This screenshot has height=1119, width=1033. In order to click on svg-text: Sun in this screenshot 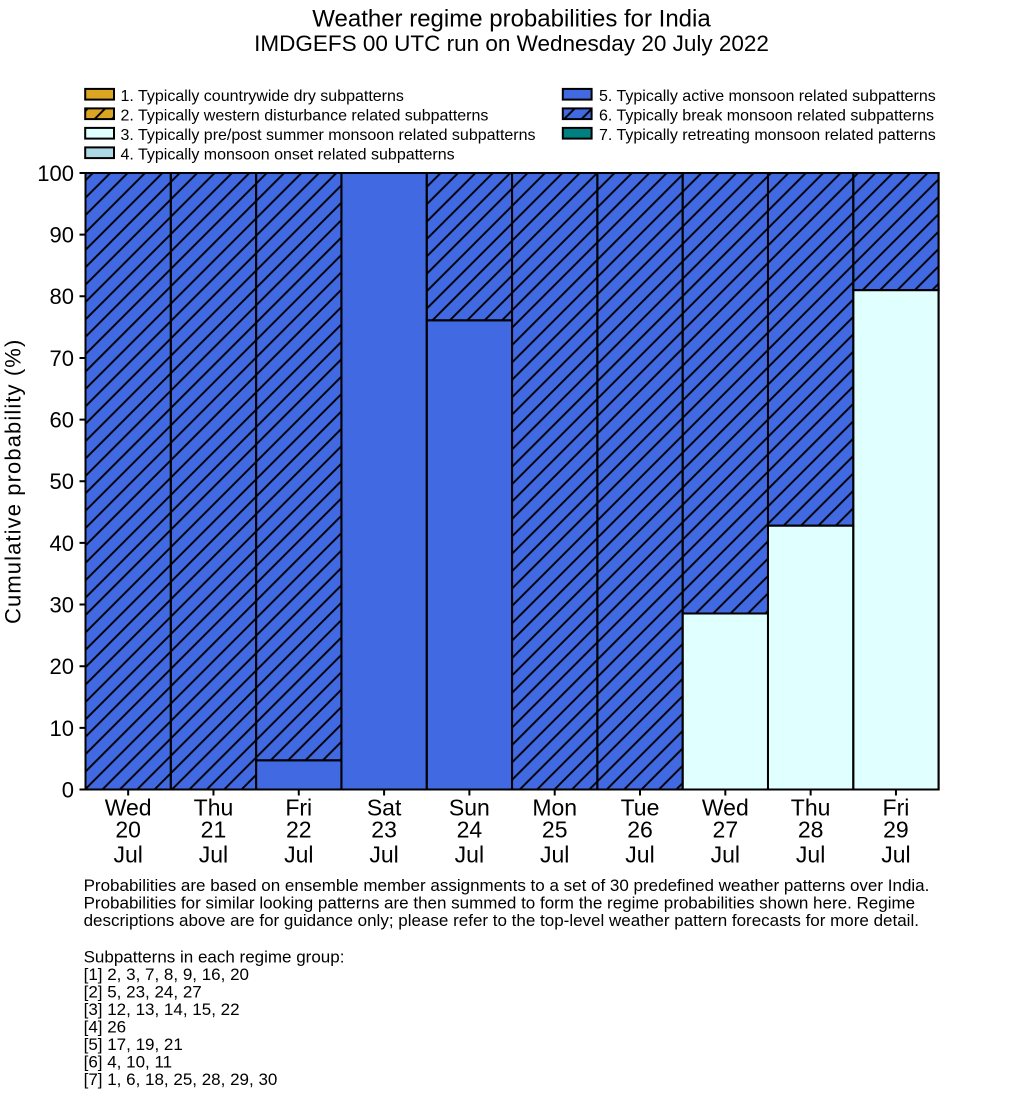, I will do `click(469, 808)`.